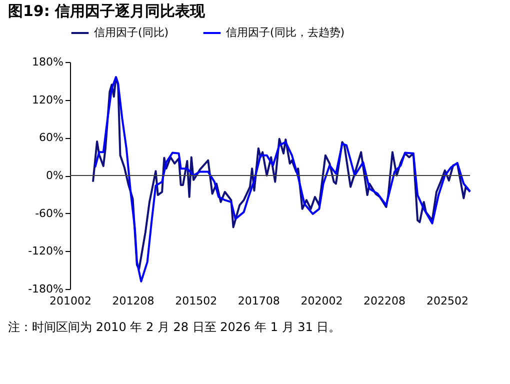 The height and width of the screenshot is (384, 510). Describe the element at coordinates (55, 175) in the screenshot. I see `y-tick-label: 0%` at that location.